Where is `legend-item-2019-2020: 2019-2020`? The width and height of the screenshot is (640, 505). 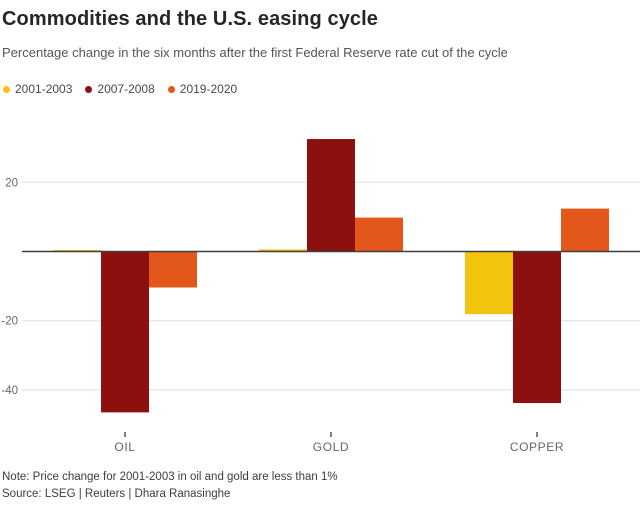
legend-item-2019-2020: 2019-2020 is located at coordinates (202, 89).